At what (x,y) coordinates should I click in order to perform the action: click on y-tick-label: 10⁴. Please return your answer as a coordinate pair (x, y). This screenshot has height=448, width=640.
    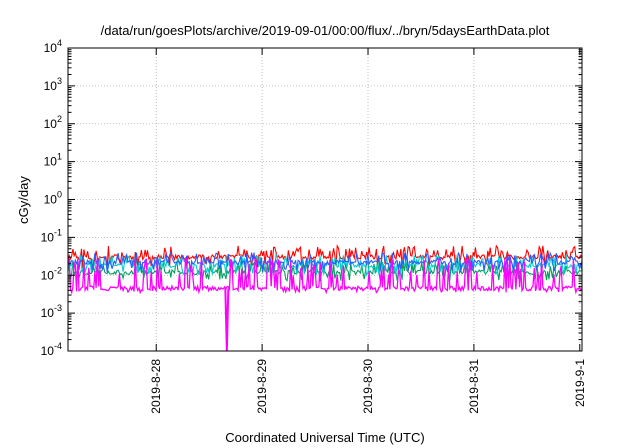
    Looking at the image, I should click on (53, 46).